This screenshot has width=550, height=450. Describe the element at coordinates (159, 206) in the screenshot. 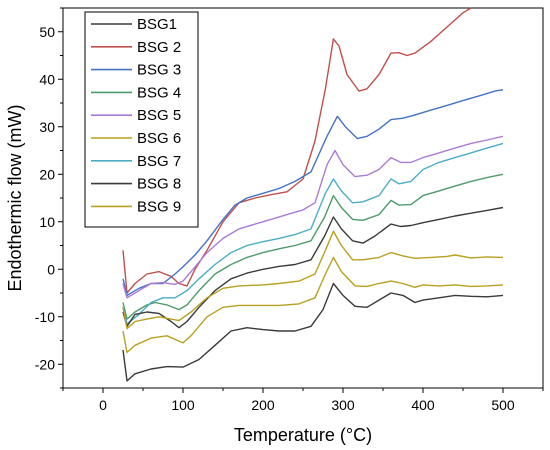

I see `legend-label: BSG 9` at that location.